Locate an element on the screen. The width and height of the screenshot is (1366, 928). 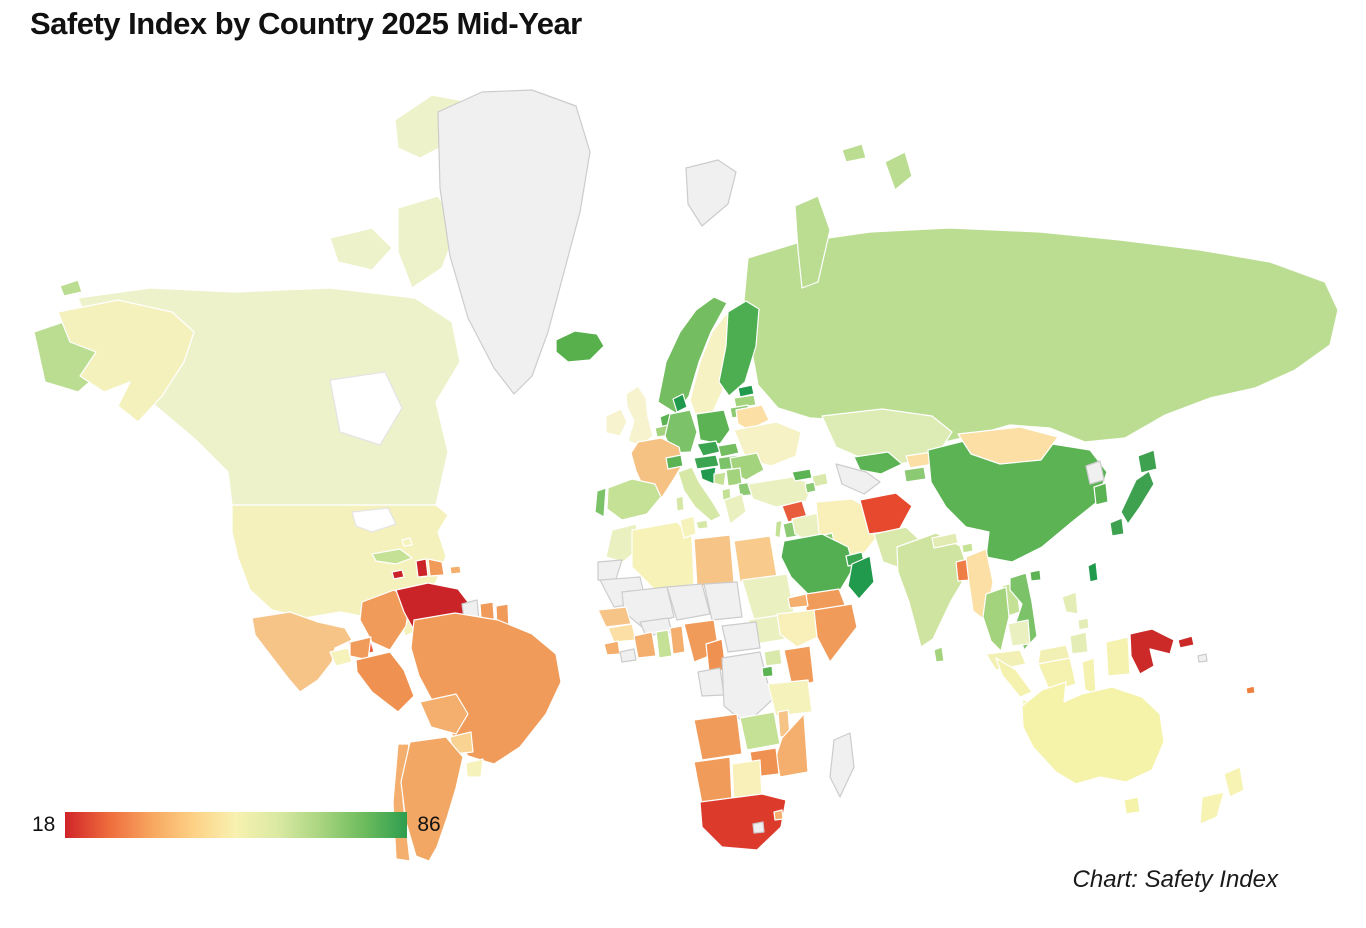
country-svalbard is located at coordinates (711, 193).